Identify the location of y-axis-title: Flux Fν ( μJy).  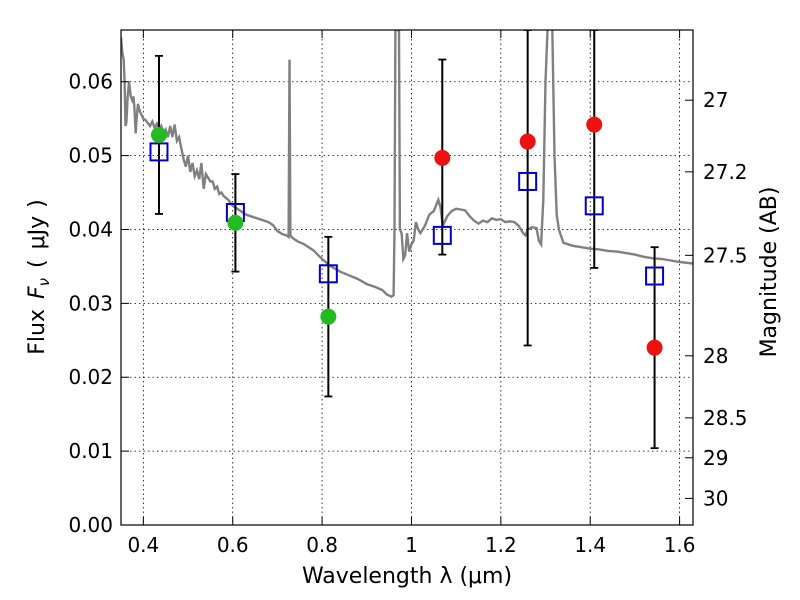
(39, 276).